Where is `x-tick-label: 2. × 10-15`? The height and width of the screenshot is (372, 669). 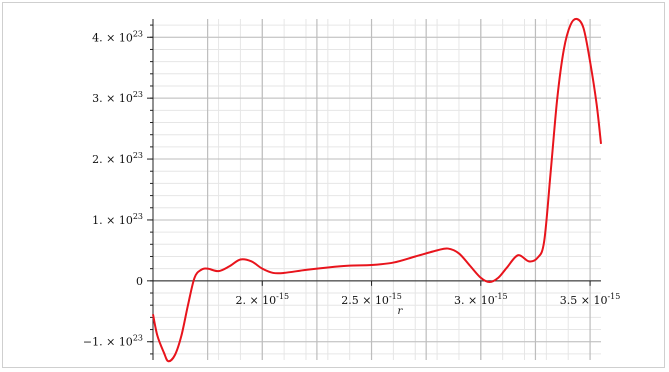
x-tick-label: 2. × 10-15 is located at coordinates (262, 299).